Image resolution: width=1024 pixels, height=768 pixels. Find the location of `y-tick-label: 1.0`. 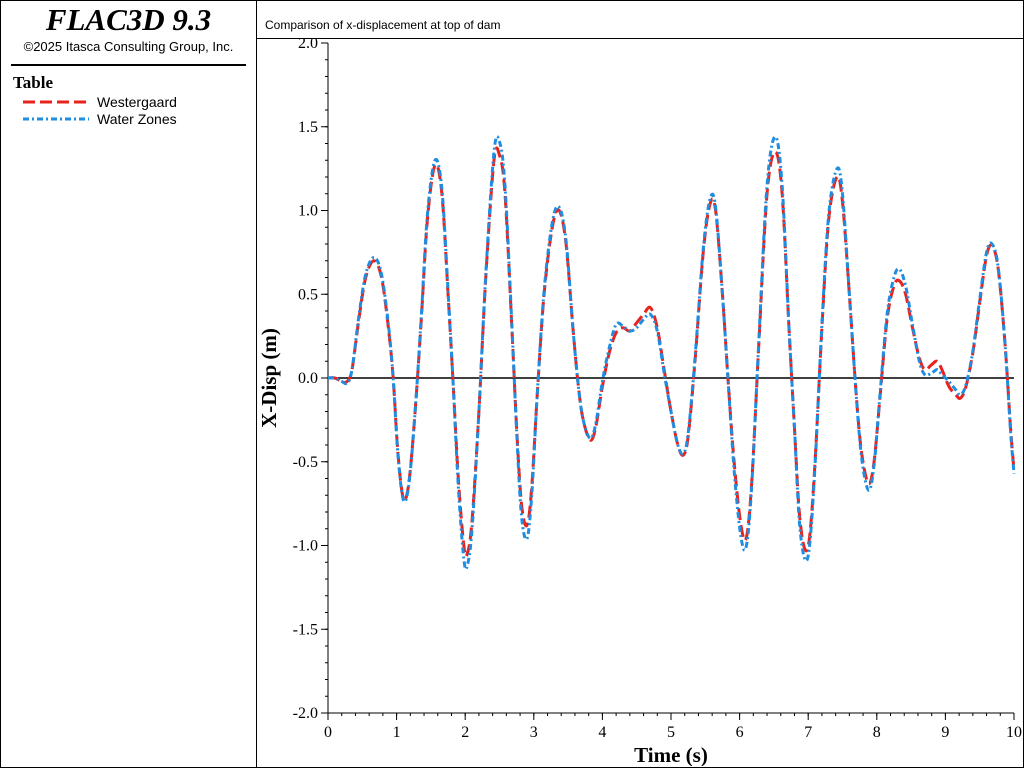

y-tick-label: 1.0 is located at coordinates (308, 211).